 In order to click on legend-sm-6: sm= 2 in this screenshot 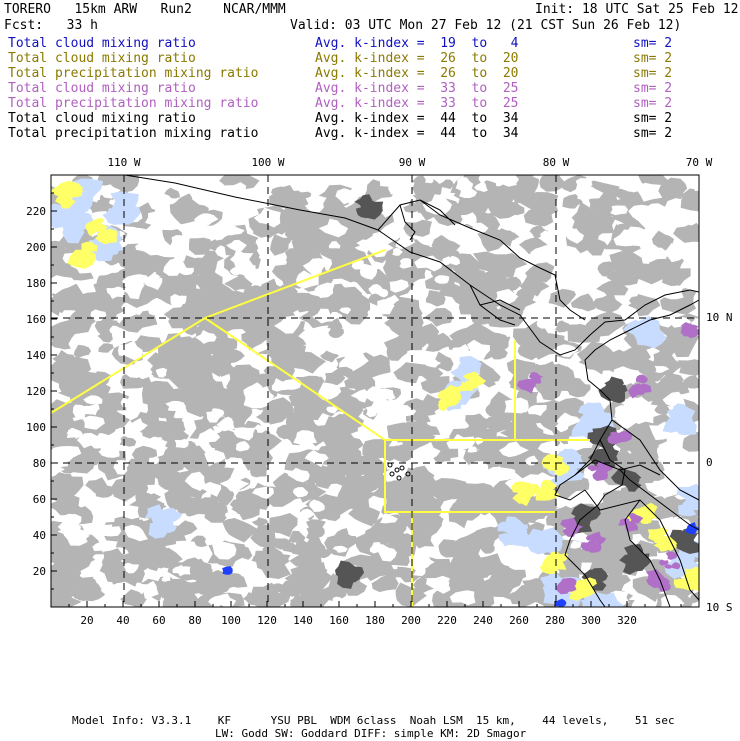, I will do `click(653, 133)`.